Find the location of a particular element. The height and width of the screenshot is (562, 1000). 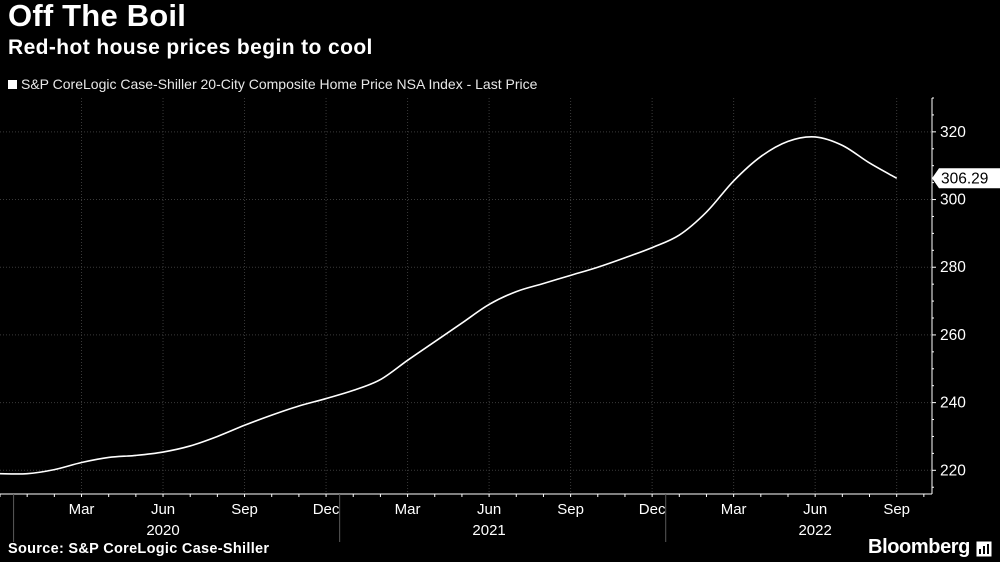

chart-subtitle: Red-hot house prices begin to cool is located at coordinates (190, 47).